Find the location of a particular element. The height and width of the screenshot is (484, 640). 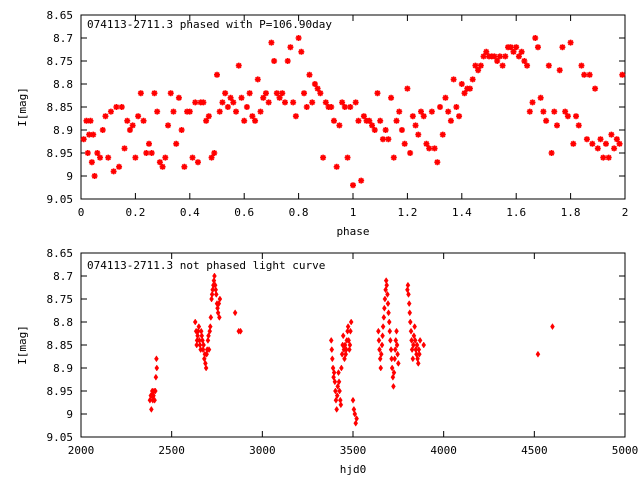

x-tick-label: 2000 is located at coordinates (81, 450).